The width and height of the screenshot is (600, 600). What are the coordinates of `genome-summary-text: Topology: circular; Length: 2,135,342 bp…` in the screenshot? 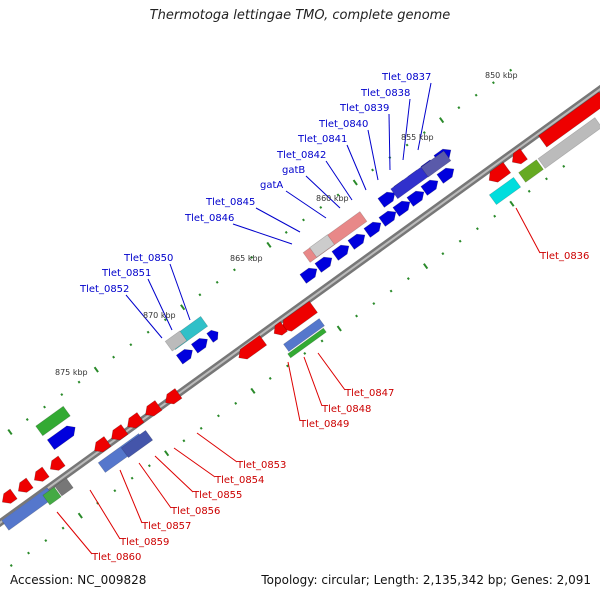 It's located at (426, 580).